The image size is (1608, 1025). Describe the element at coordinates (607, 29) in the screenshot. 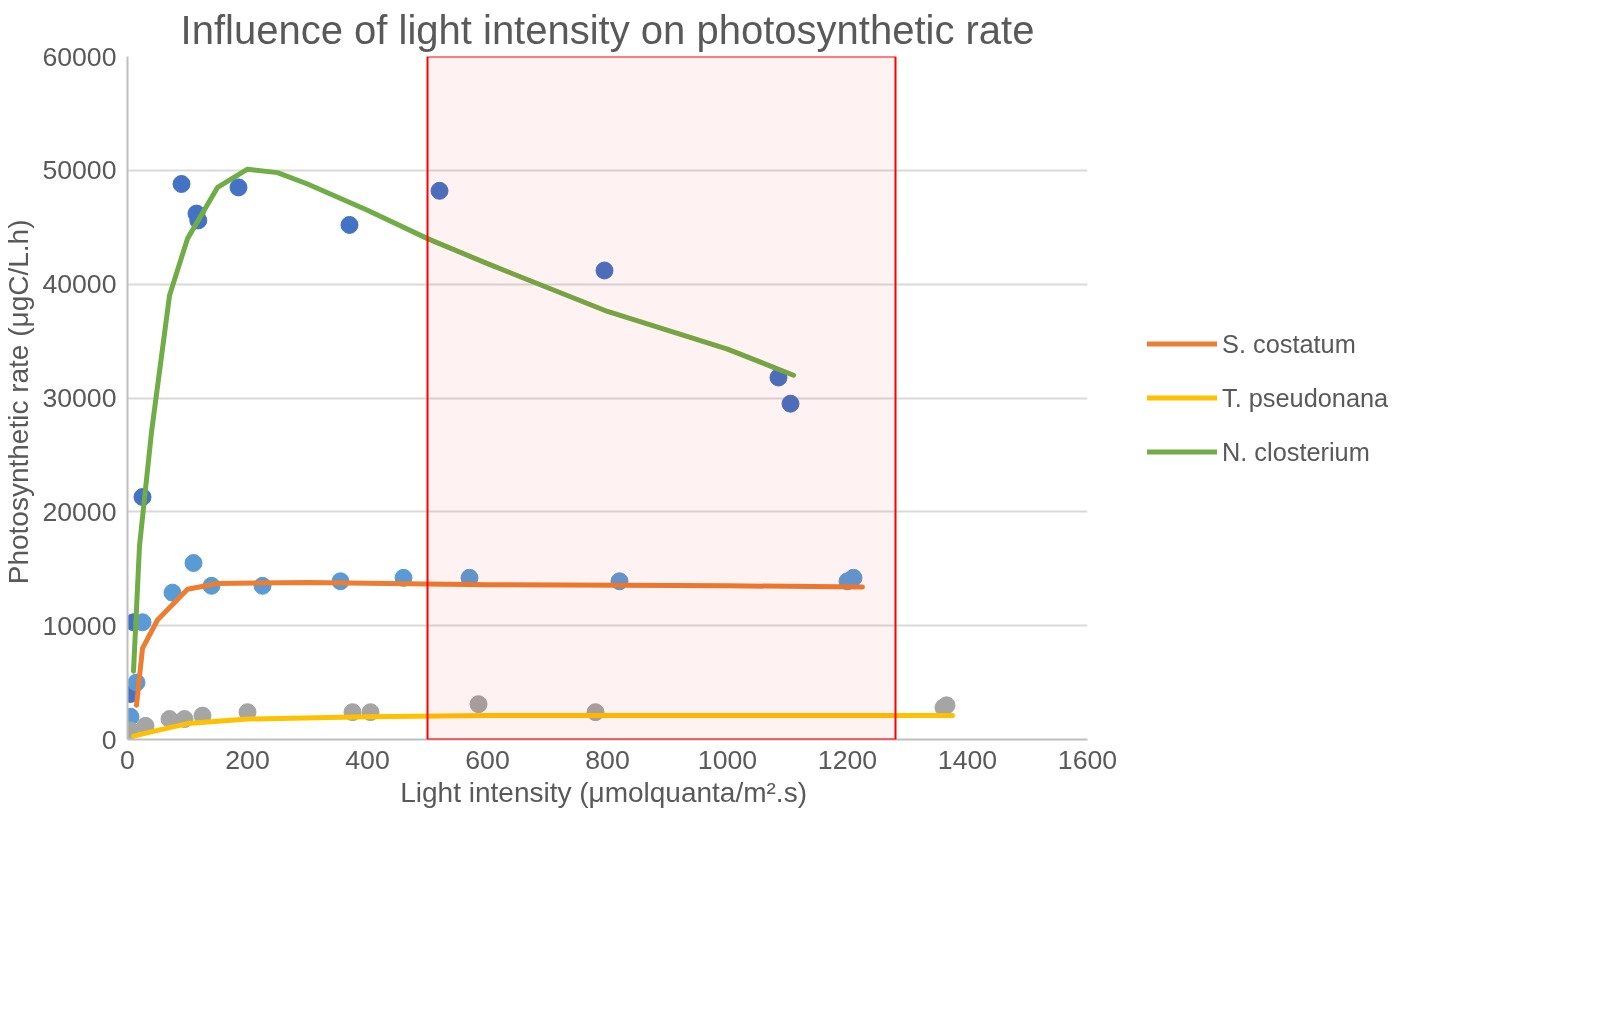

I see `chart-title: Influence of light intensity on photosynthetic rate` at that location.